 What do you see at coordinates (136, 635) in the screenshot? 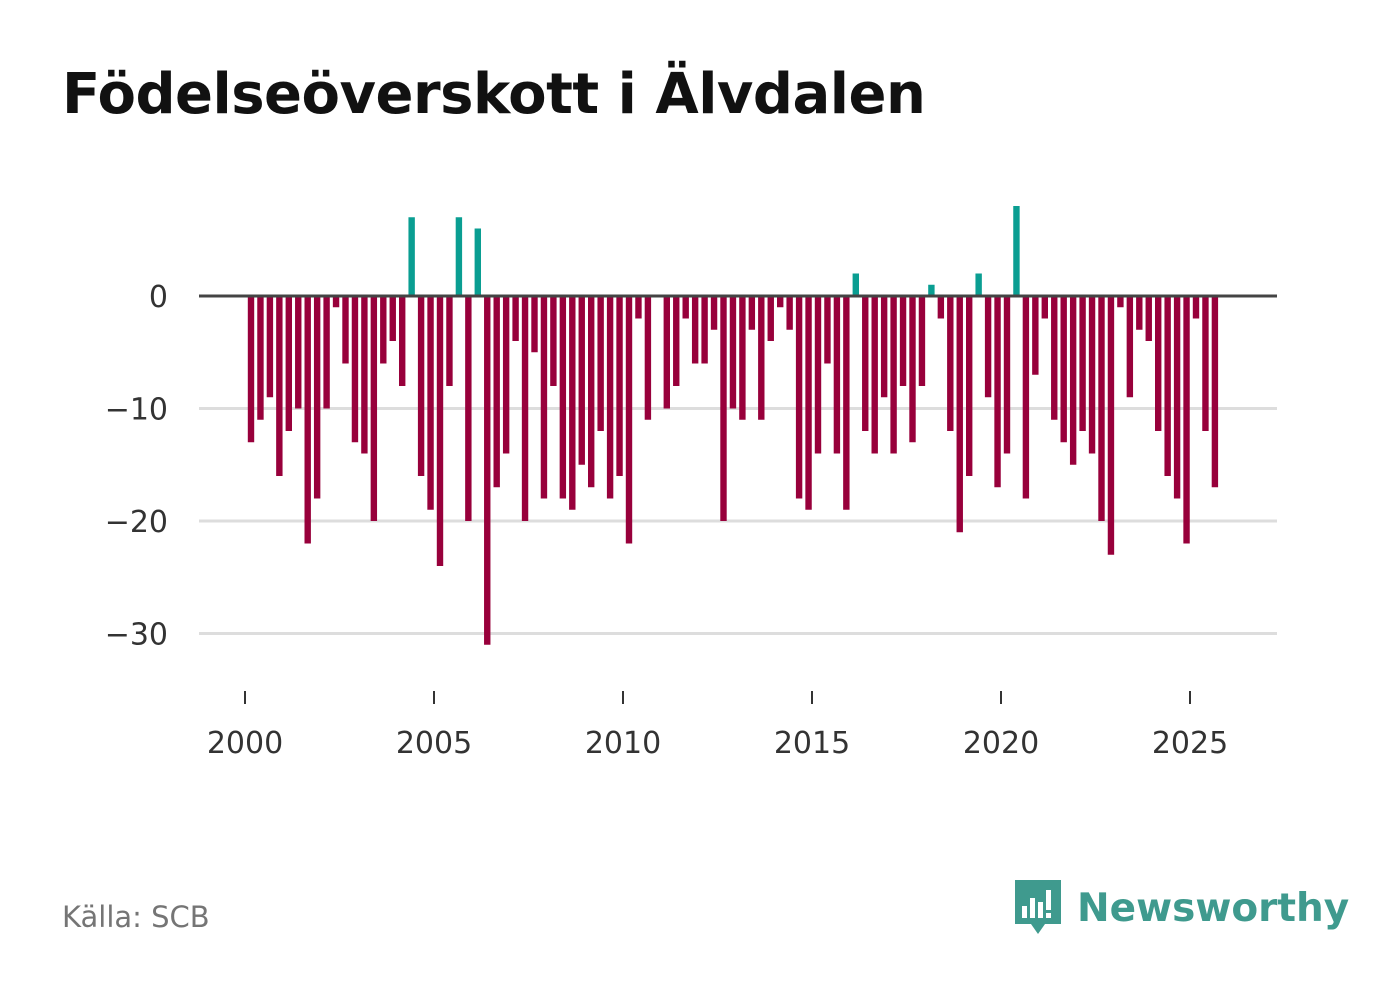
I see `y-tick-label: −30` at bounding box center [136, 635].